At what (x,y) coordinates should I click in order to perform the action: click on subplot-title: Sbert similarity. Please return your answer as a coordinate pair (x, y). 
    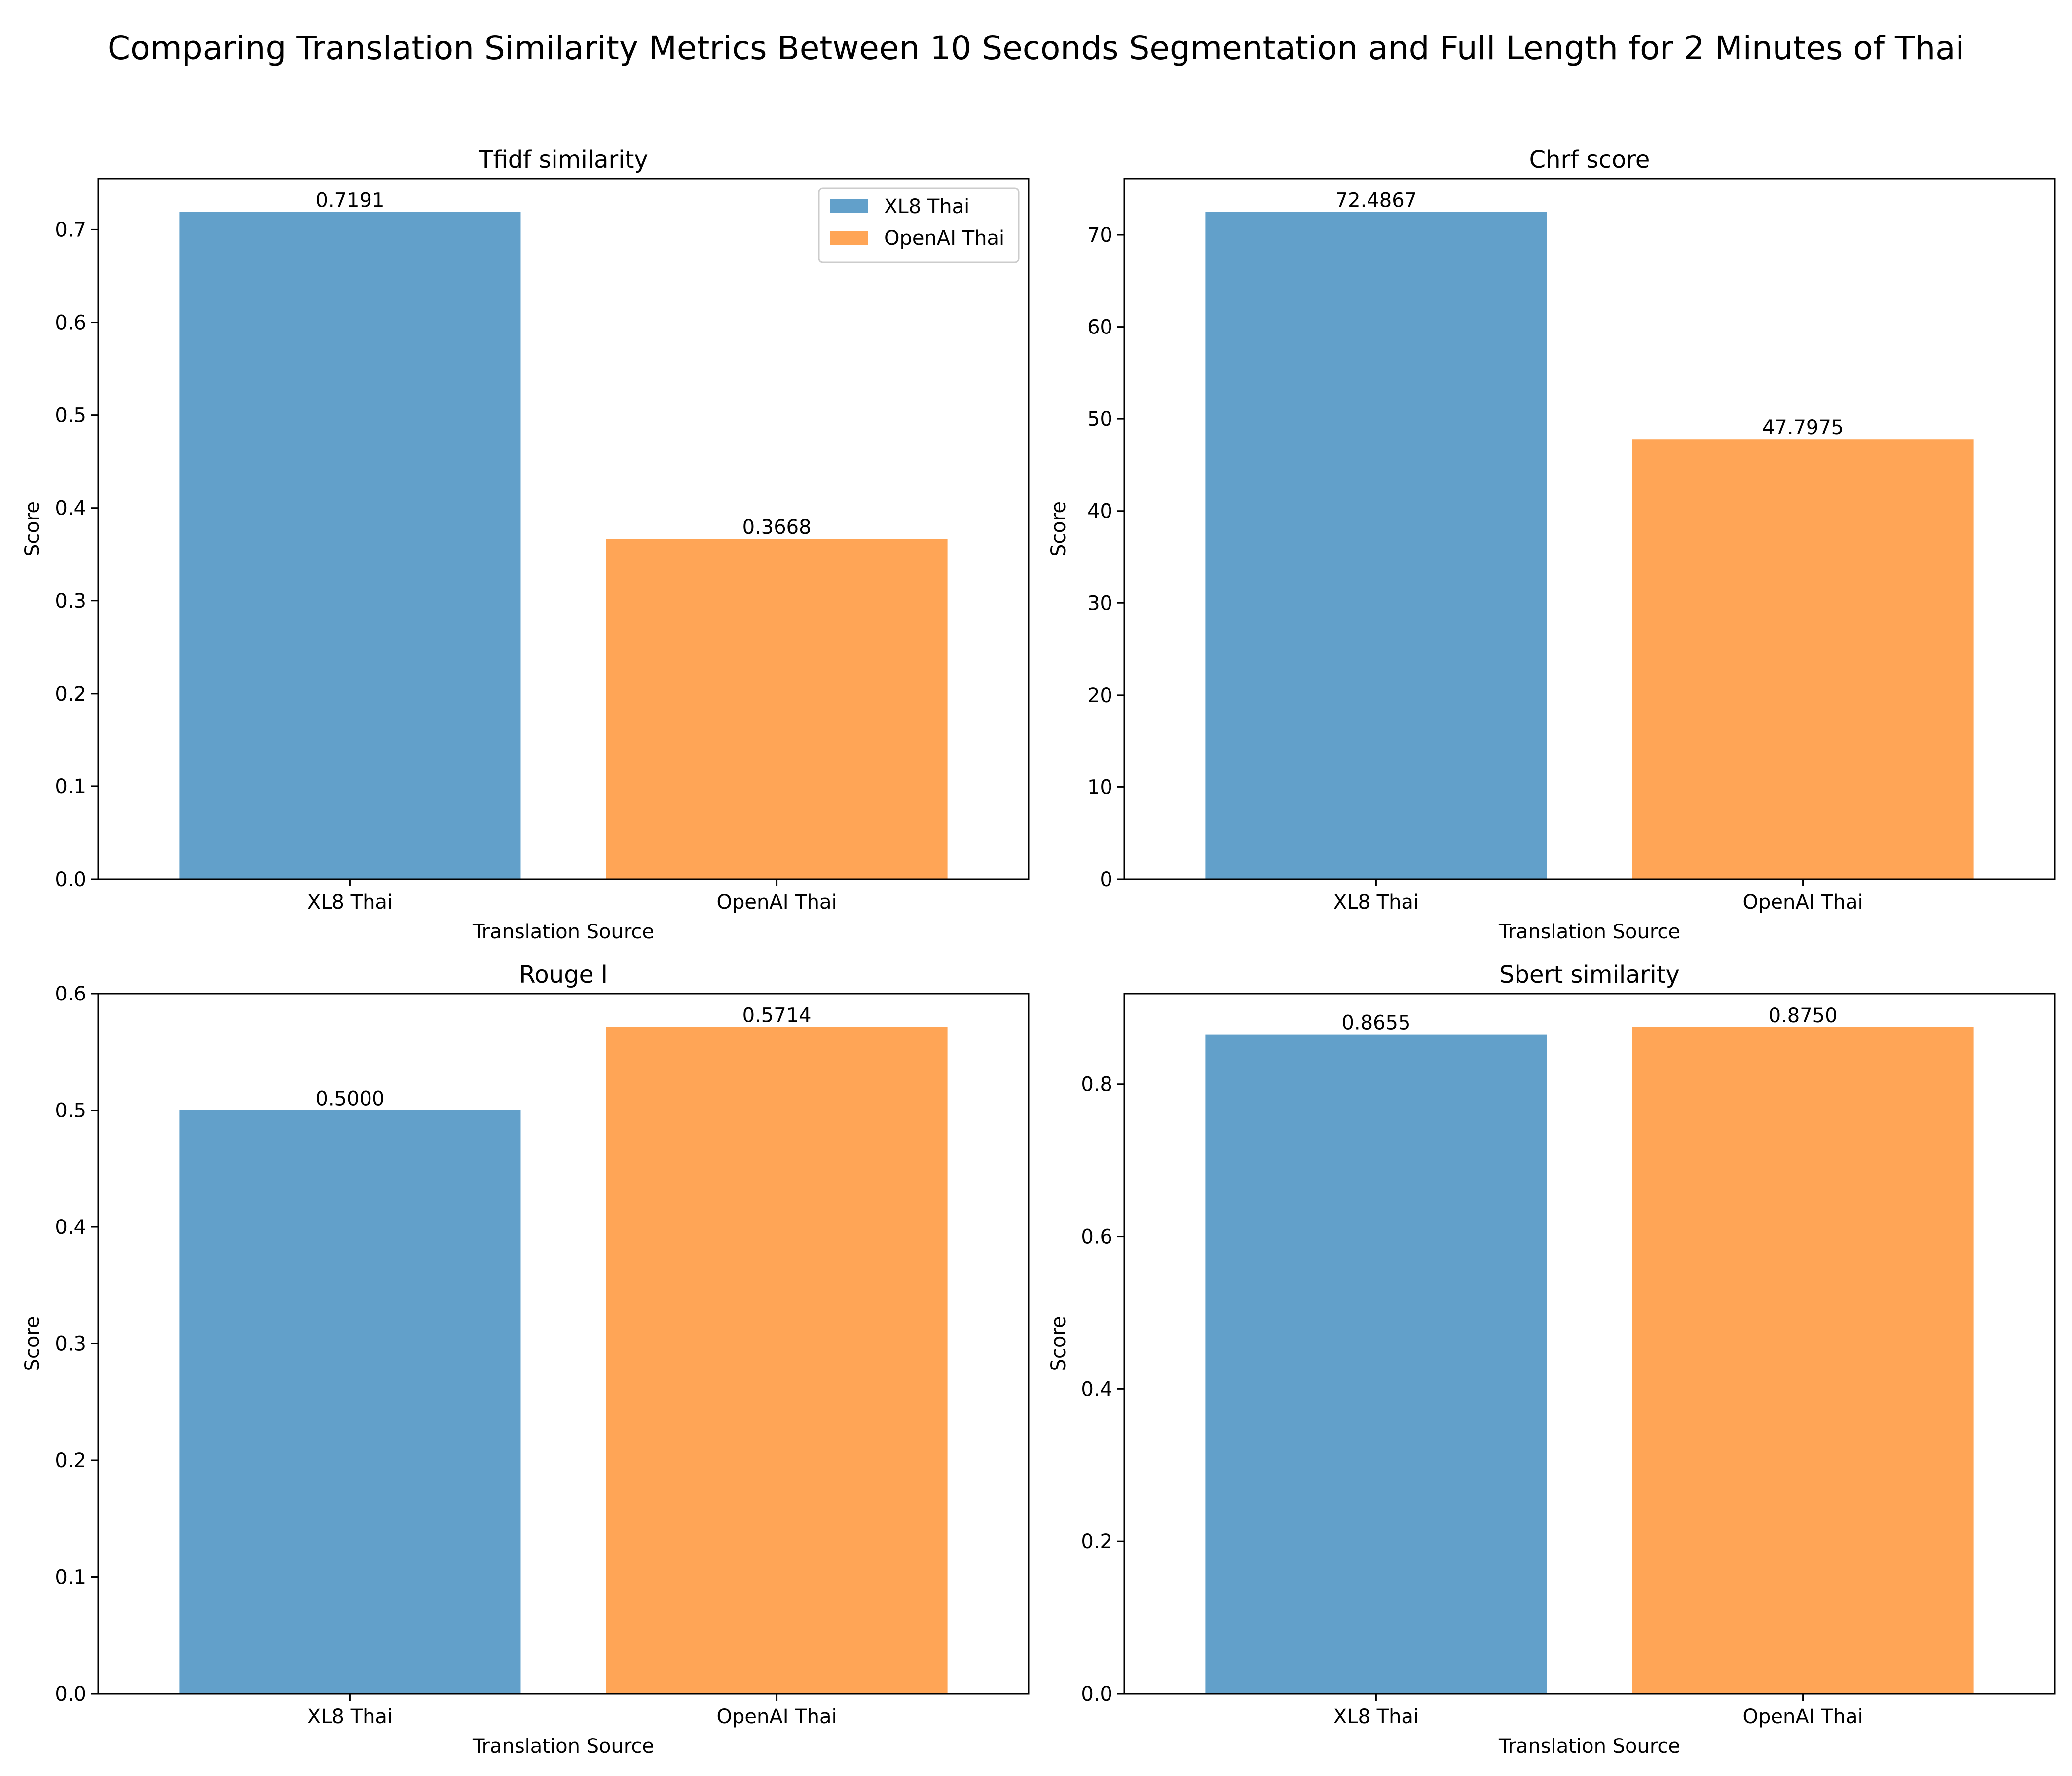
    Looking at the image, I should click on (1589, 975).